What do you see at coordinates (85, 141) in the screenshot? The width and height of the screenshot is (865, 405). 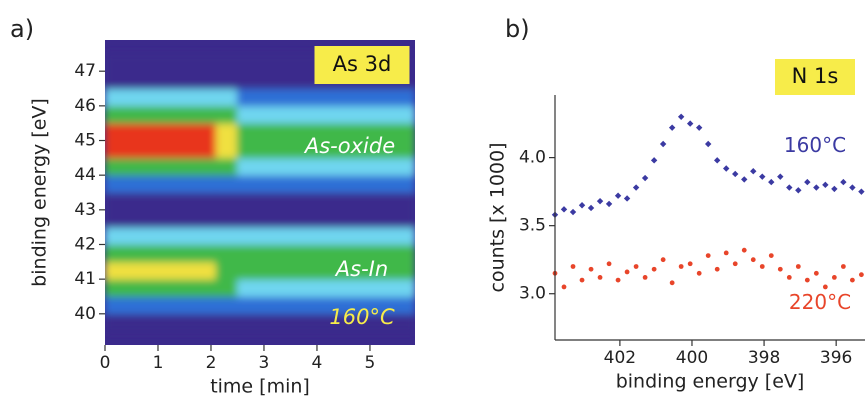 I see `y-tick-label: 45` at bounding box center [85, 141].